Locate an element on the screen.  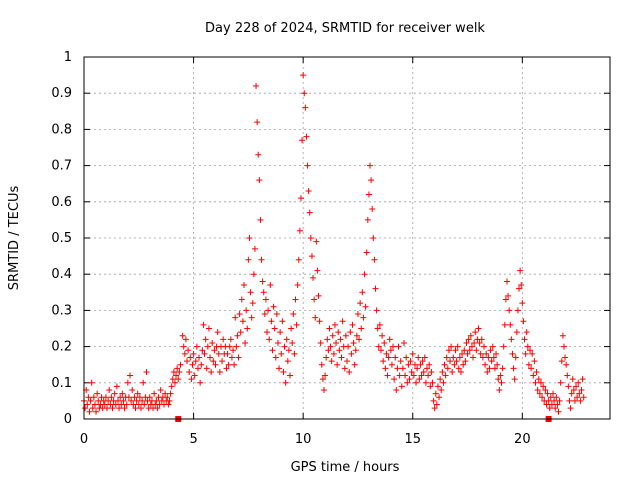
y-tick-label: 0.6 is located at coordinates (61, 202).